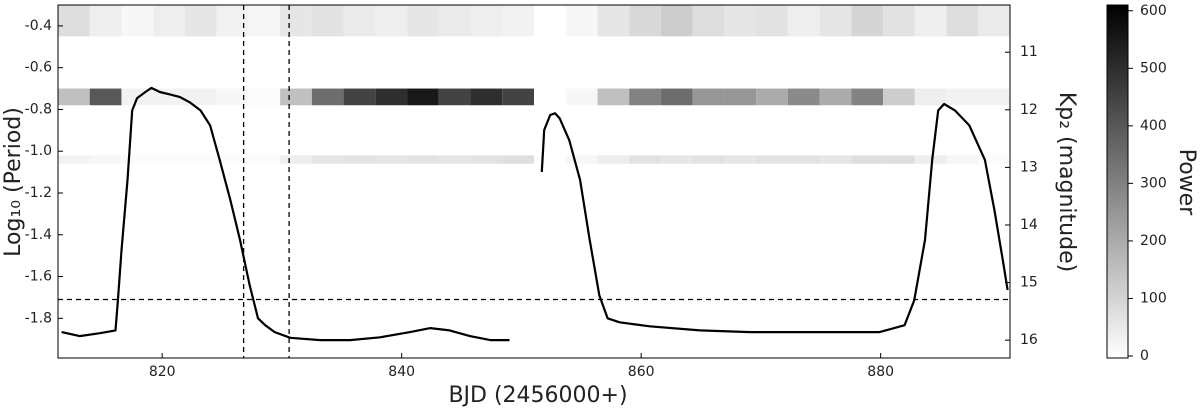  I want to click on x-tick-label: 840, so click(401, 372).